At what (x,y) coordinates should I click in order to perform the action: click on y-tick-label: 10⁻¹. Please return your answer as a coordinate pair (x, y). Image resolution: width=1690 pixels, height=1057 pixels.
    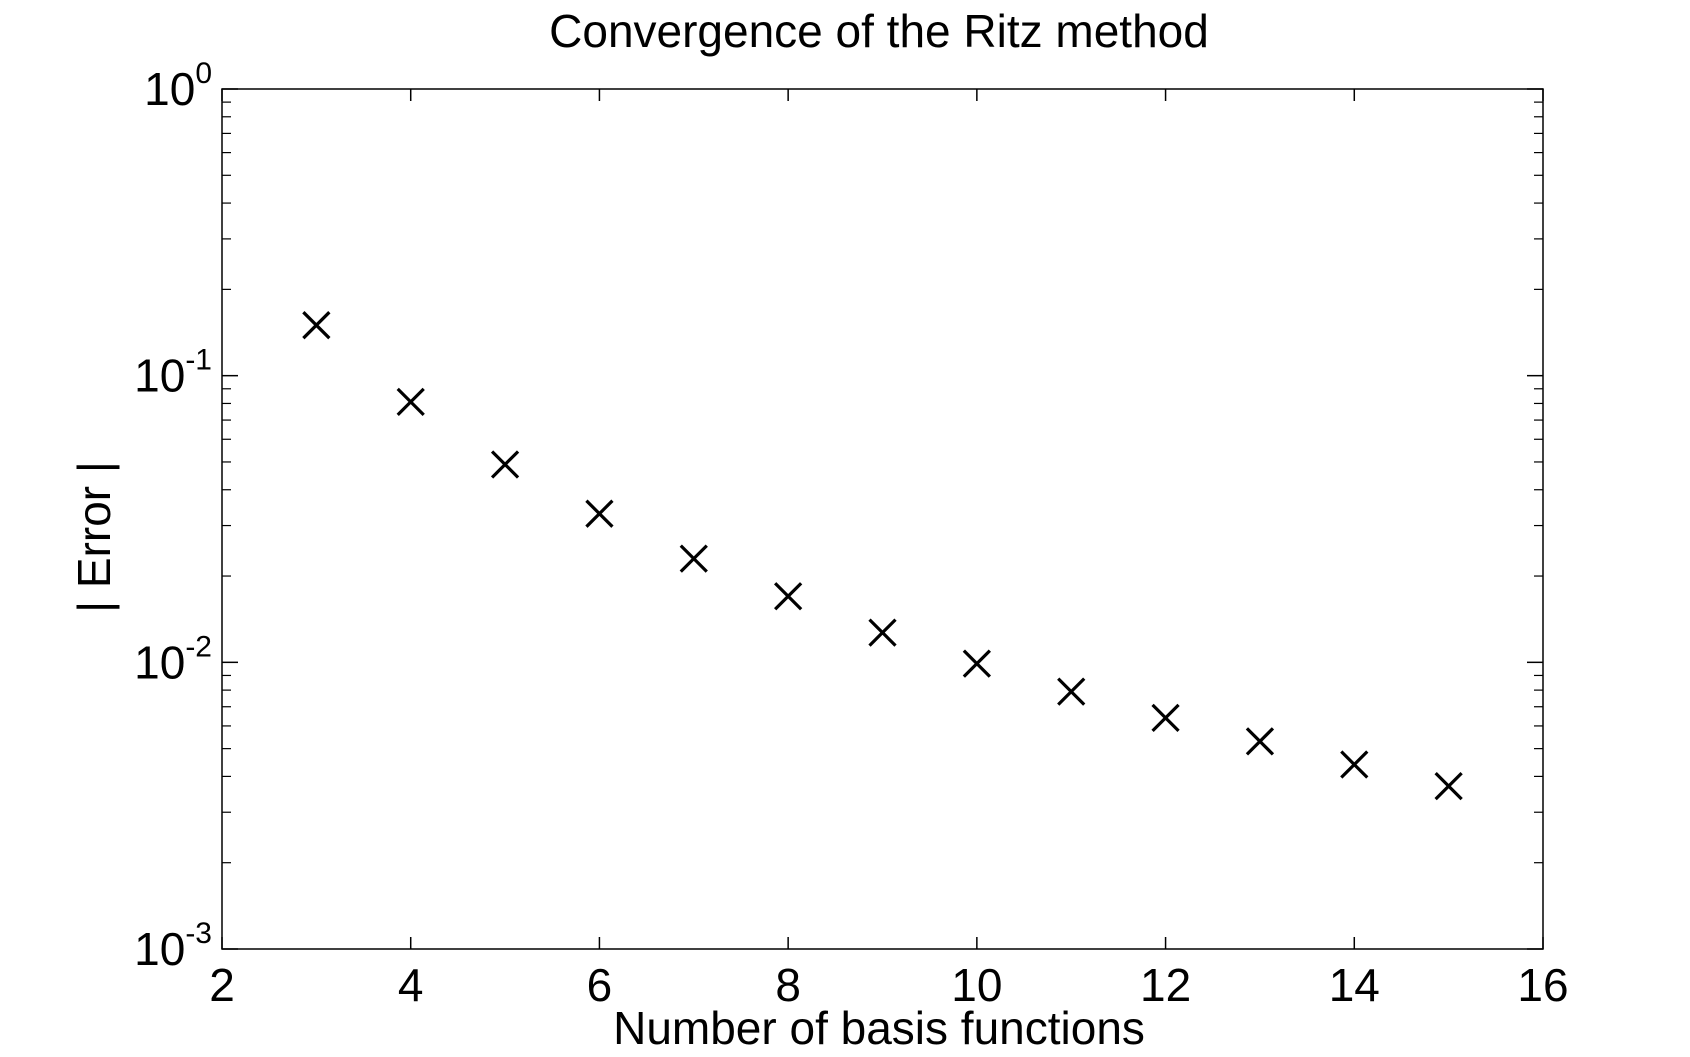
    Looking at the image, I should click on (173, 373).